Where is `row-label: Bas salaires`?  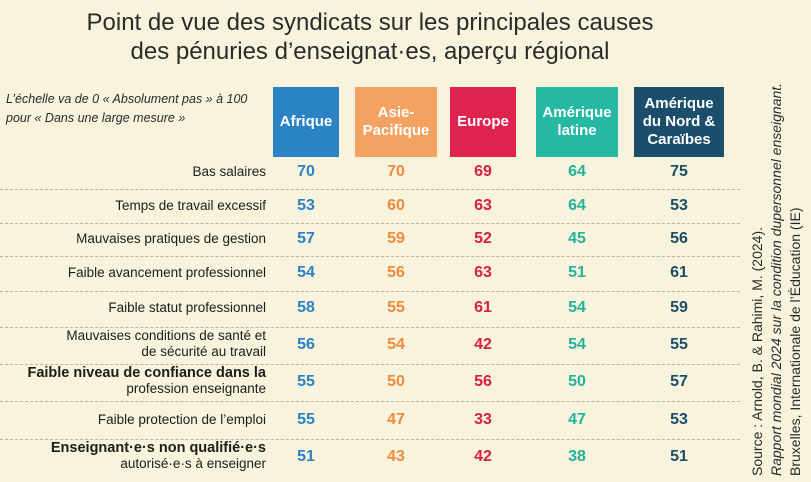
row-label: Bas salaires is located at coordinates (229, 171).